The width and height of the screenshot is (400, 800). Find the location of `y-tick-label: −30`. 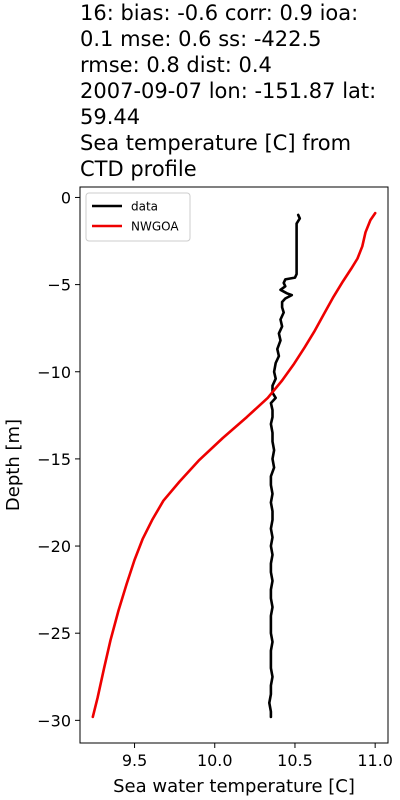

y-tick-label: −30 is located at coordinates (54, 720).